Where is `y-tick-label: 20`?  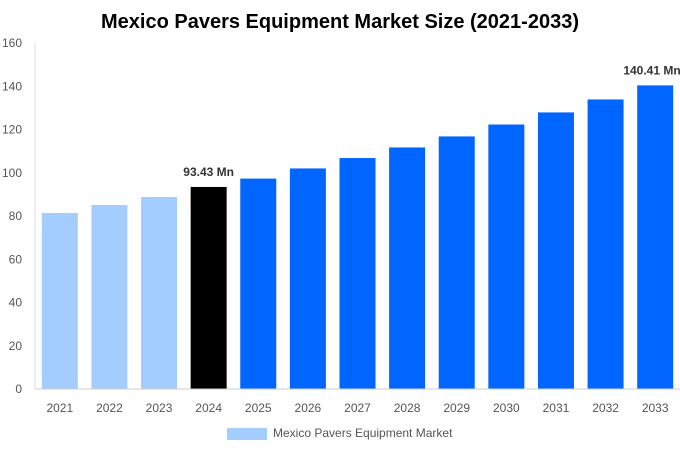
y-tick-label: 20 is located at coordinates (16, 346).